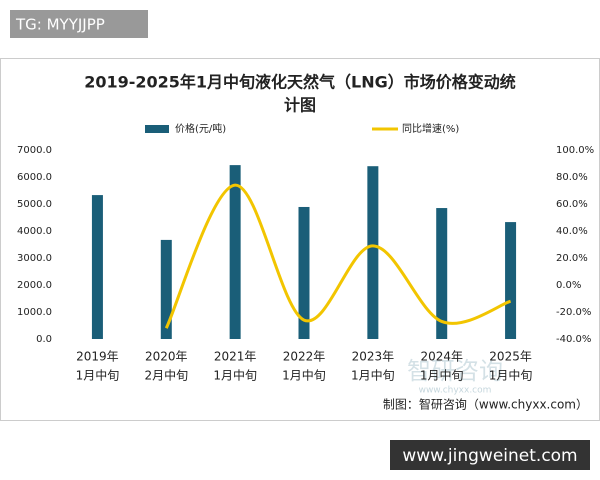 Image resolution: width=600 pixels, height=480 pixels. I want to click on y2-tick-label: 40.0%, so click(572, 231).